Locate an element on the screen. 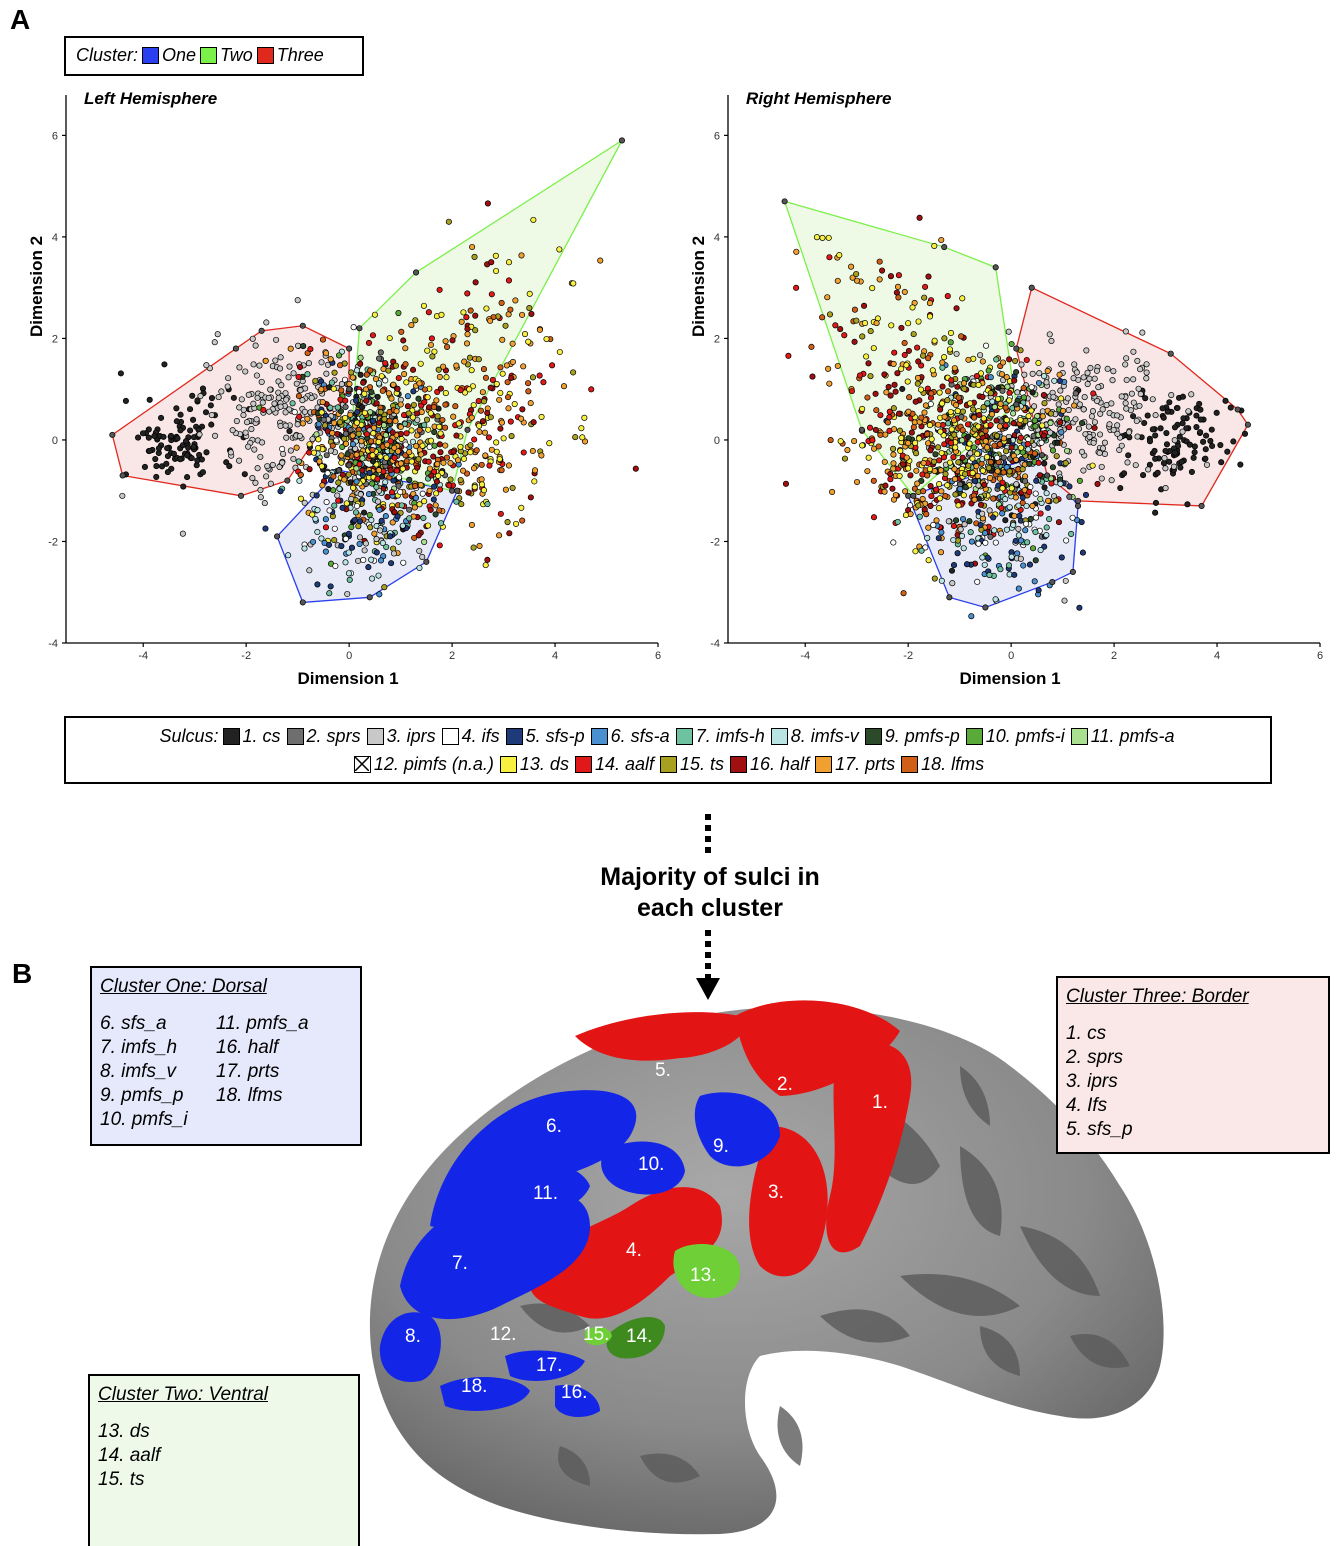 The height and width of the screenshot is (1546, 1336). cluster-one-heading: Cluster One: Dorsal is located at coordinates (183, 986).